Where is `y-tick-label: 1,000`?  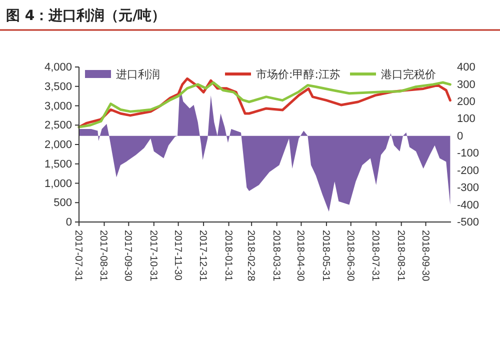
y-tick-label: 1,000 is located at coordinates (58, 184).